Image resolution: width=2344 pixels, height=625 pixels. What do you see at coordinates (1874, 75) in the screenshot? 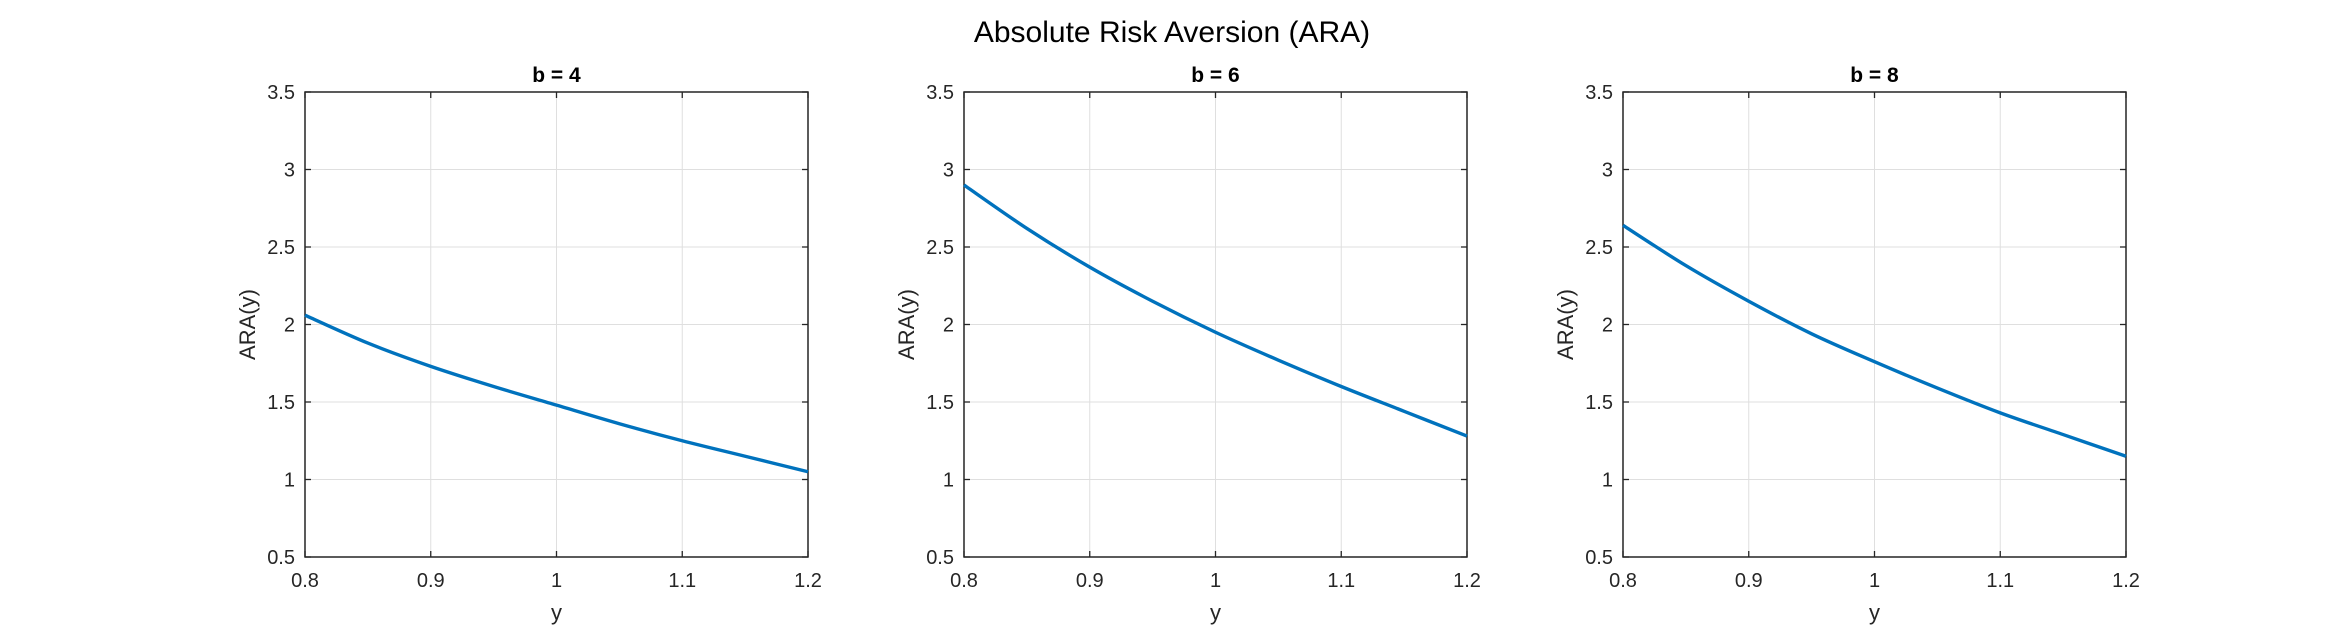
I see `subplot-title: b = 8` at bounding box center [1874, 75].